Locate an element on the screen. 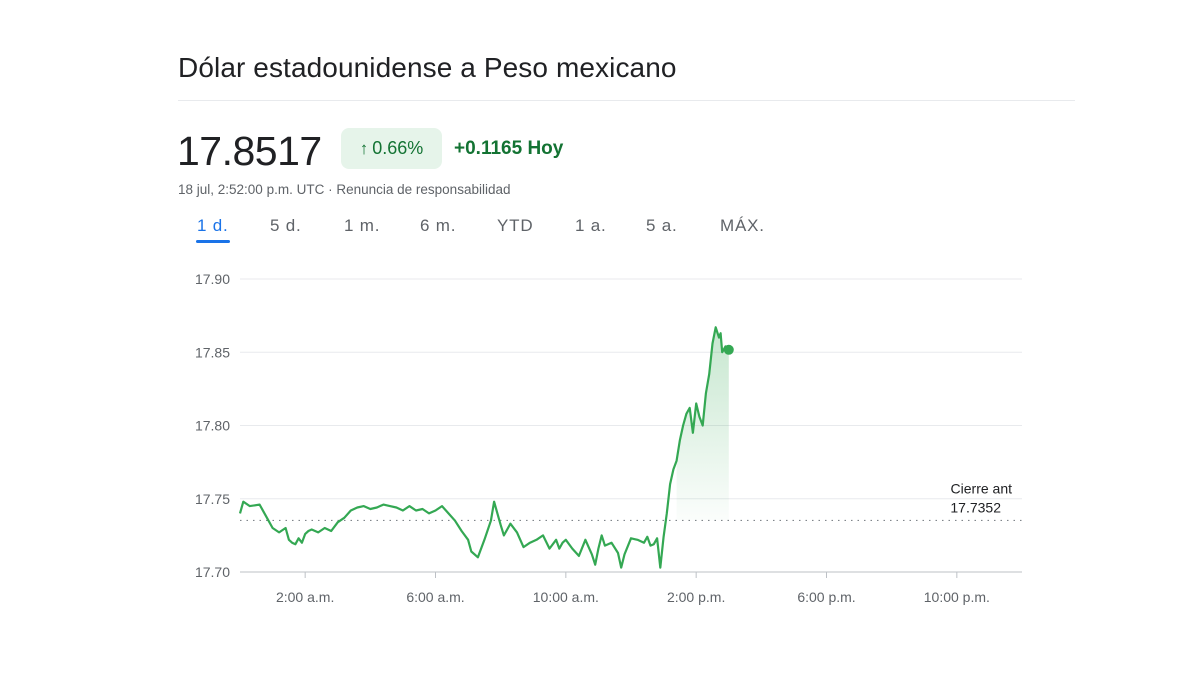  series is located at coordinates (486, 447).